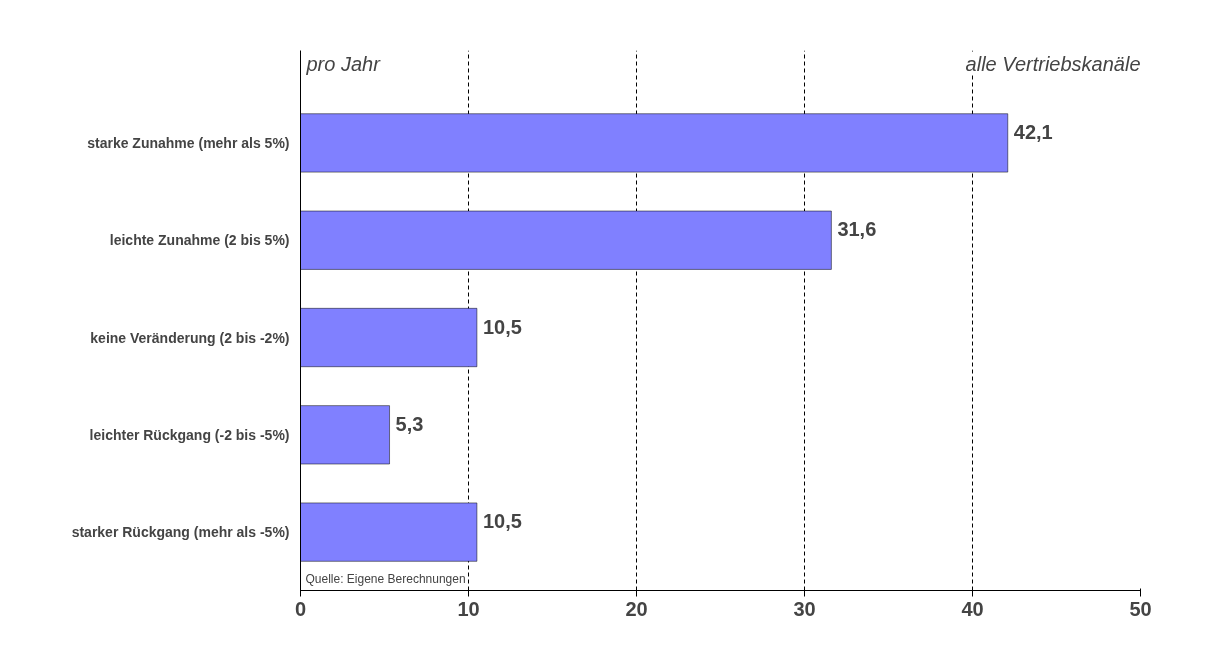 The width and height of the screenshot is (1212, 671). I want to click on annotation: Quelle: Eigene Berechnungen, so click(385, 578).